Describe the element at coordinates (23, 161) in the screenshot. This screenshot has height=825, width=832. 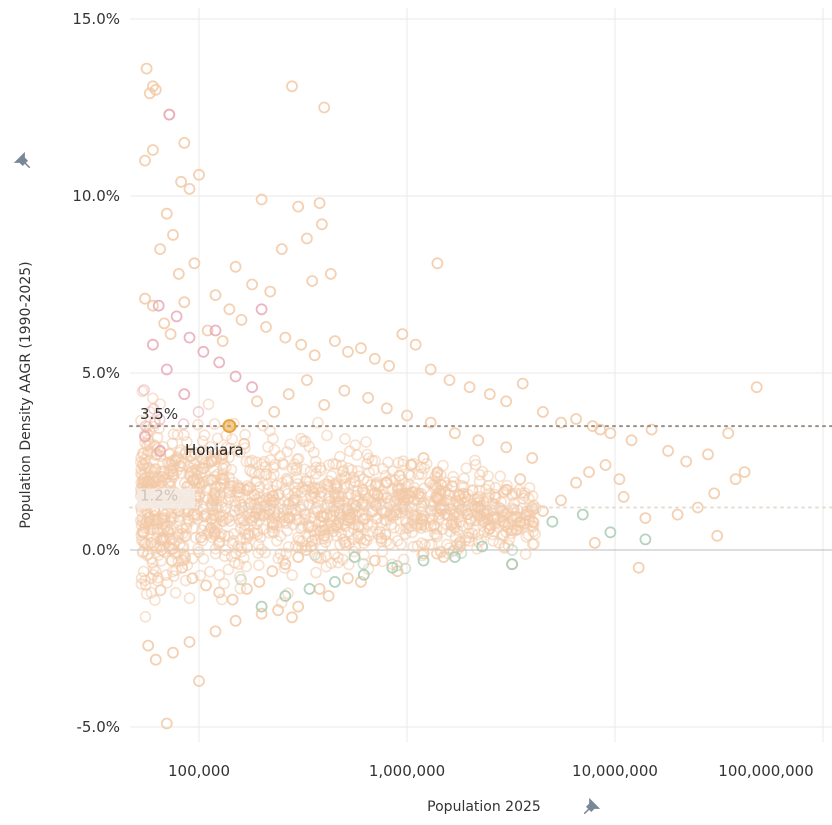
I see `y-axis-pin-icon` at that location.